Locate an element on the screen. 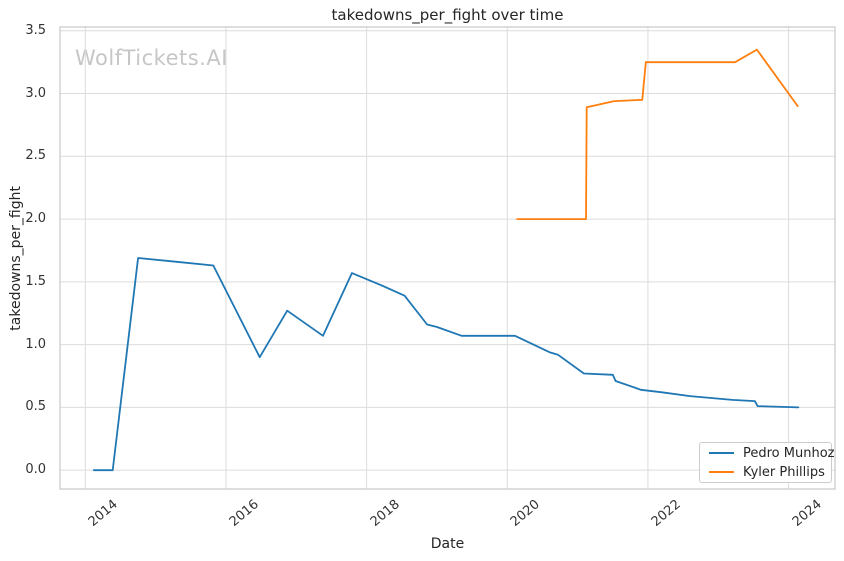  legend: Pedro Munhoz Kyler Phillips is located at coordinates (766, 462).